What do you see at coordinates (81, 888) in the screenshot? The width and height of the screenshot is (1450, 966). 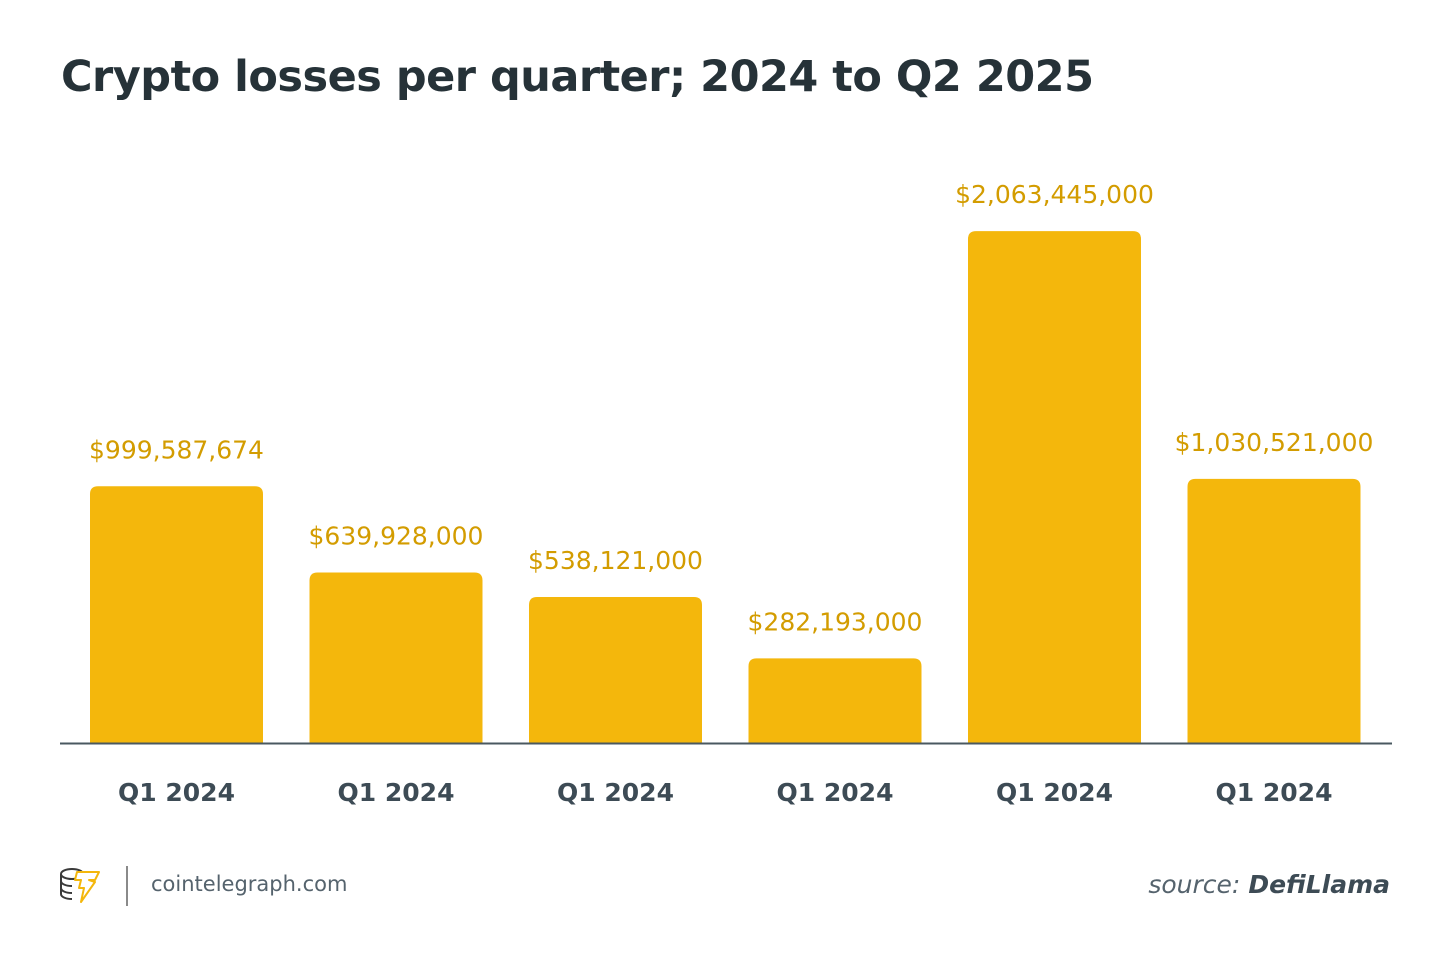 I see `cointelegraph-logo` at bounding box center [81, 888].